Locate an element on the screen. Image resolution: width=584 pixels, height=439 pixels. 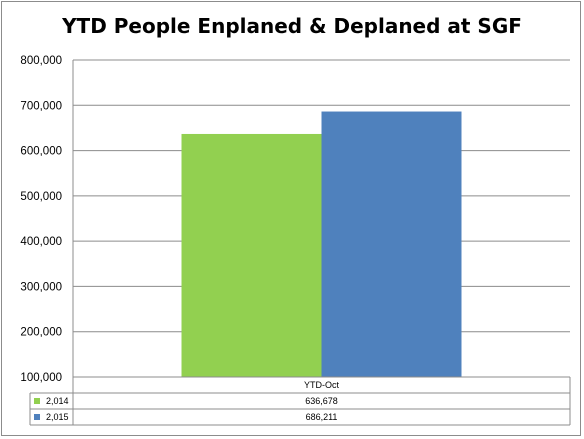
y-tick-label: 600,000 is located at coordinates (41, 152).